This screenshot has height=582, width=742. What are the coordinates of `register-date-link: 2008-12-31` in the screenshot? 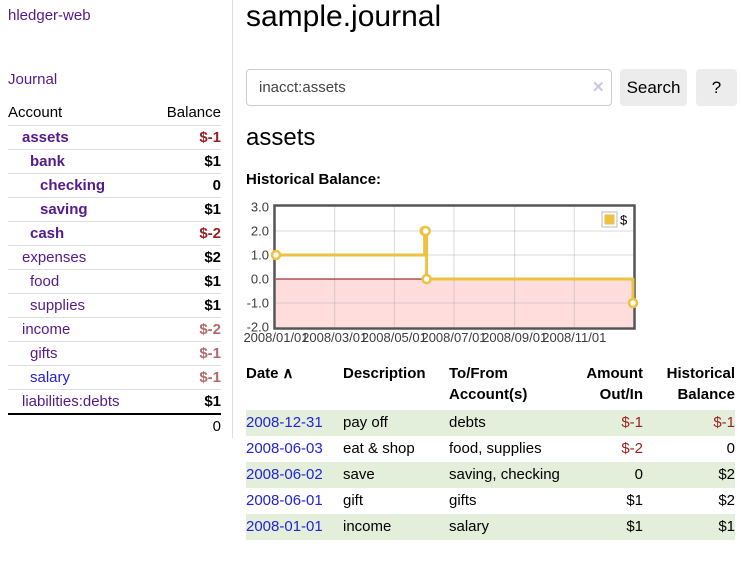 It's located at (284, 422).